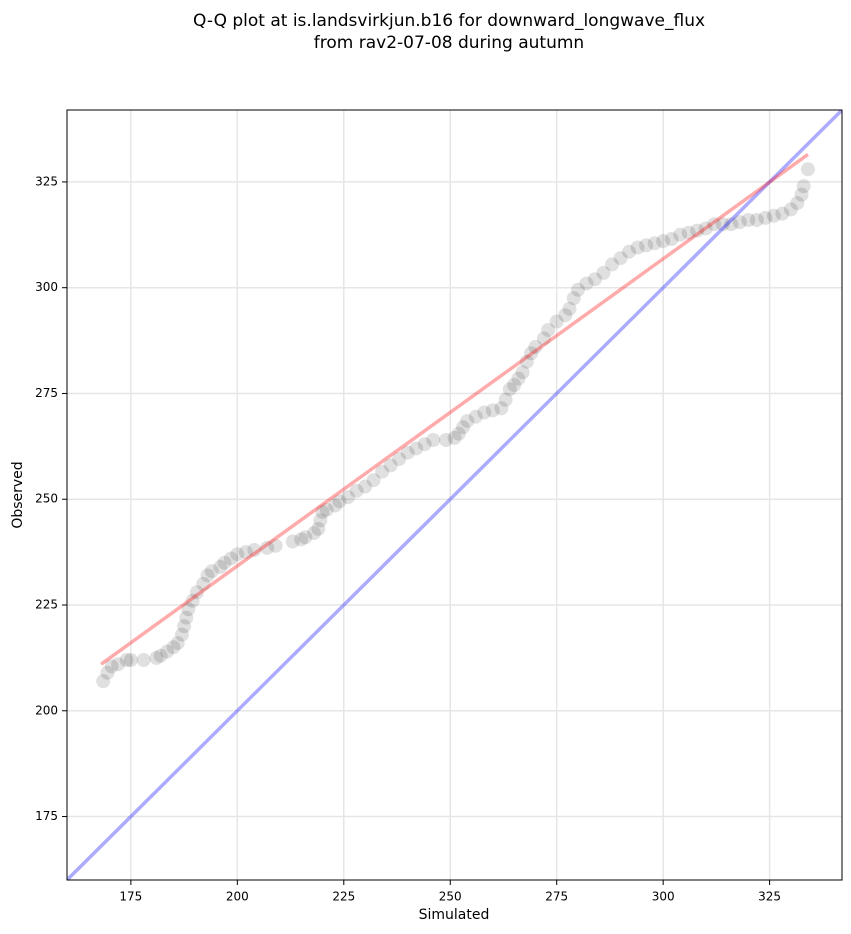 This screenshot has width=851, height=934. Describe the element at coordinates (46, 287) in the screenshot. I see `y-tick-label: 300` at that location.